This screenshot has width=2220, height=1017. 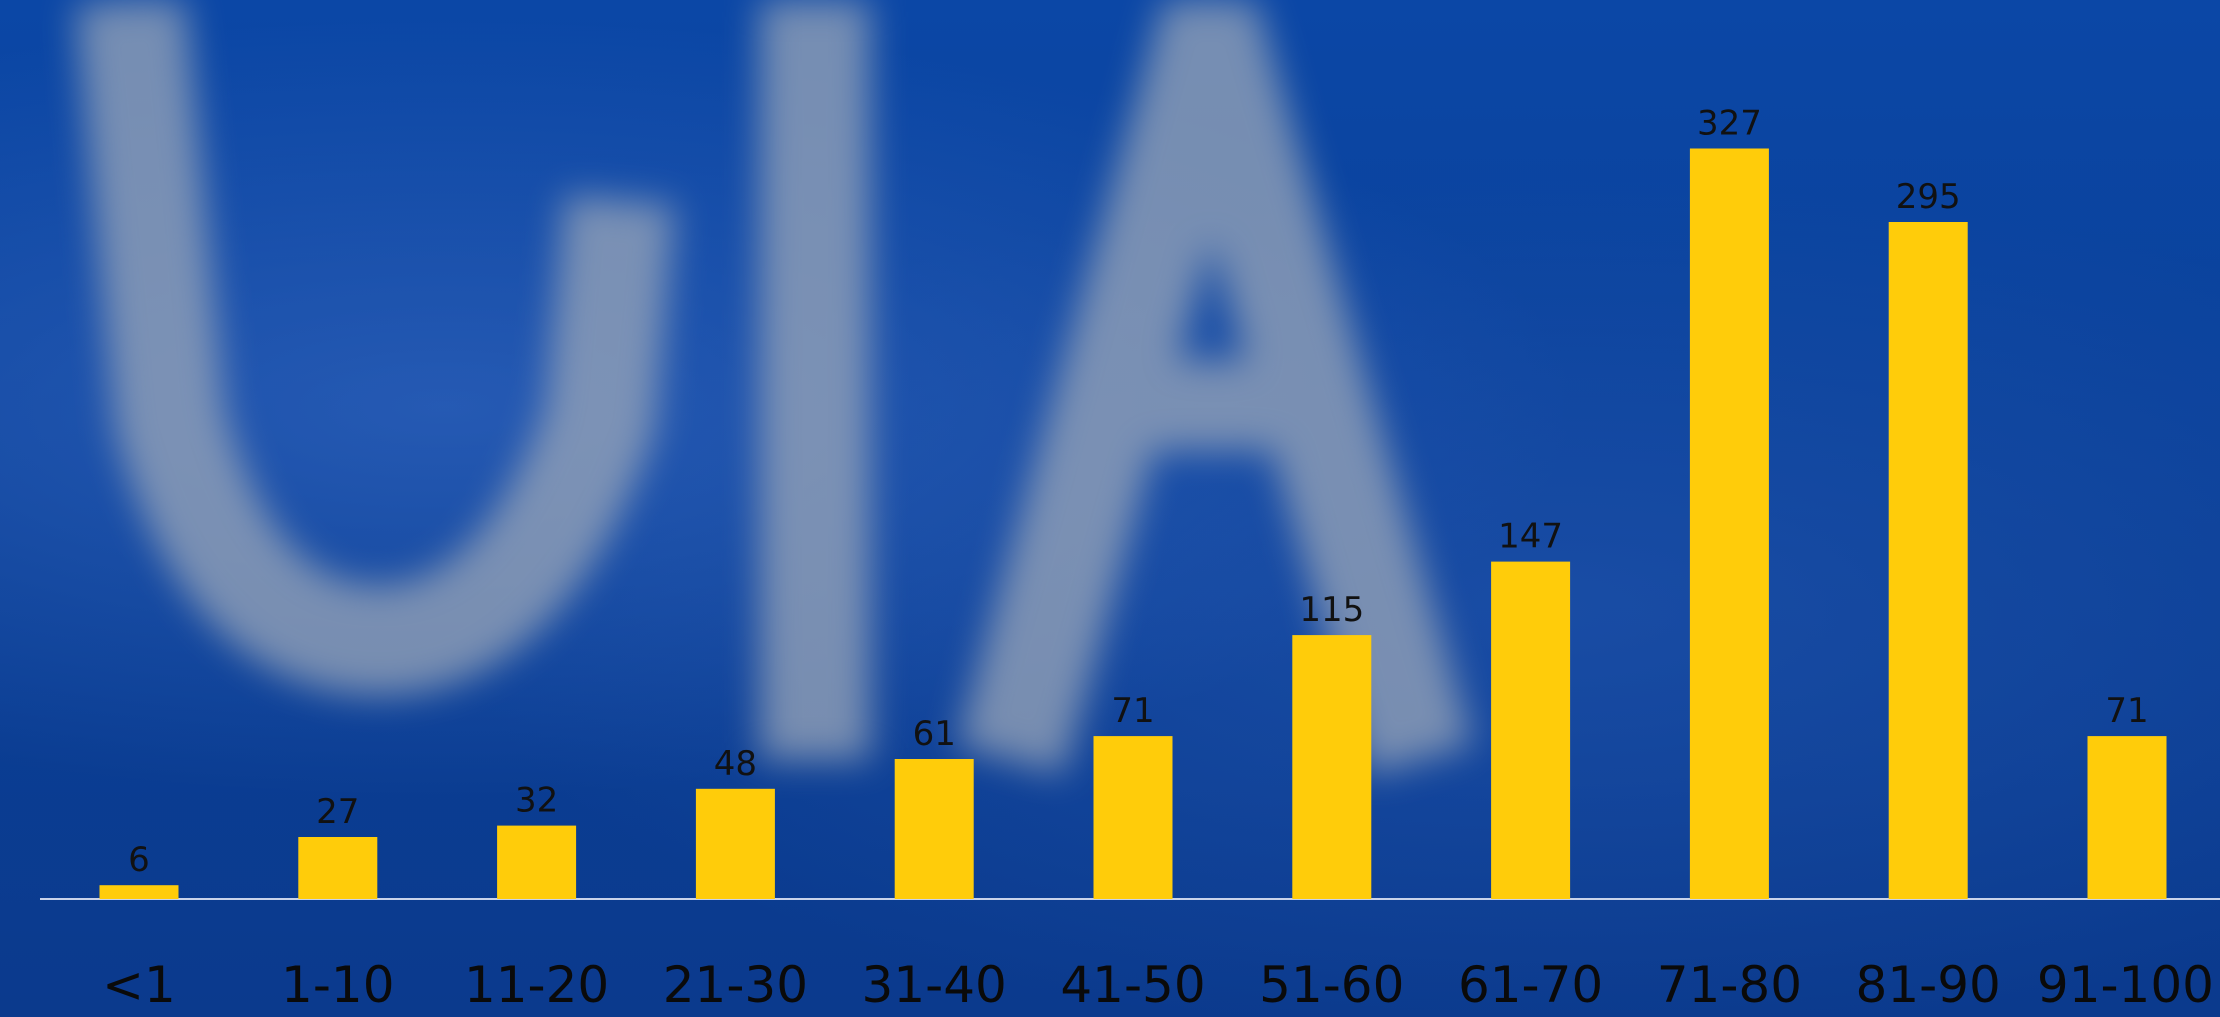 What do you see at coordinates (1530, 537) in the screenshot?
I see `value-label-7: 147` at bounding box center [1530, 537].